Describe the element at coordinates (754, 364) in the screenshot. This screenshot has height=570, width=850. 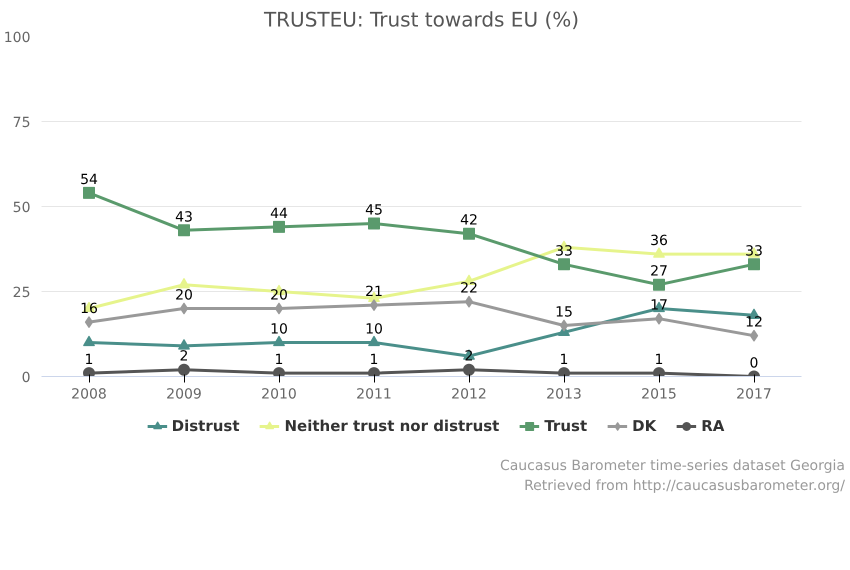
I see `data-label: 0` at that location.